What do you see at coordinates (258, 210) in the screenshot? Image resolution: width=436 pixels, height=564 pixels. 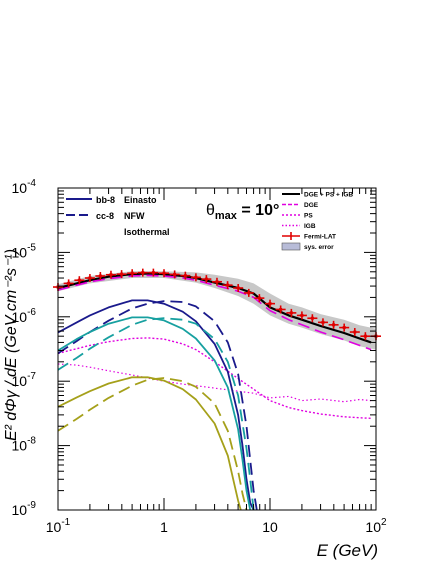 I see `annotation-rest: = 10°` at bounding box center [258, 210].